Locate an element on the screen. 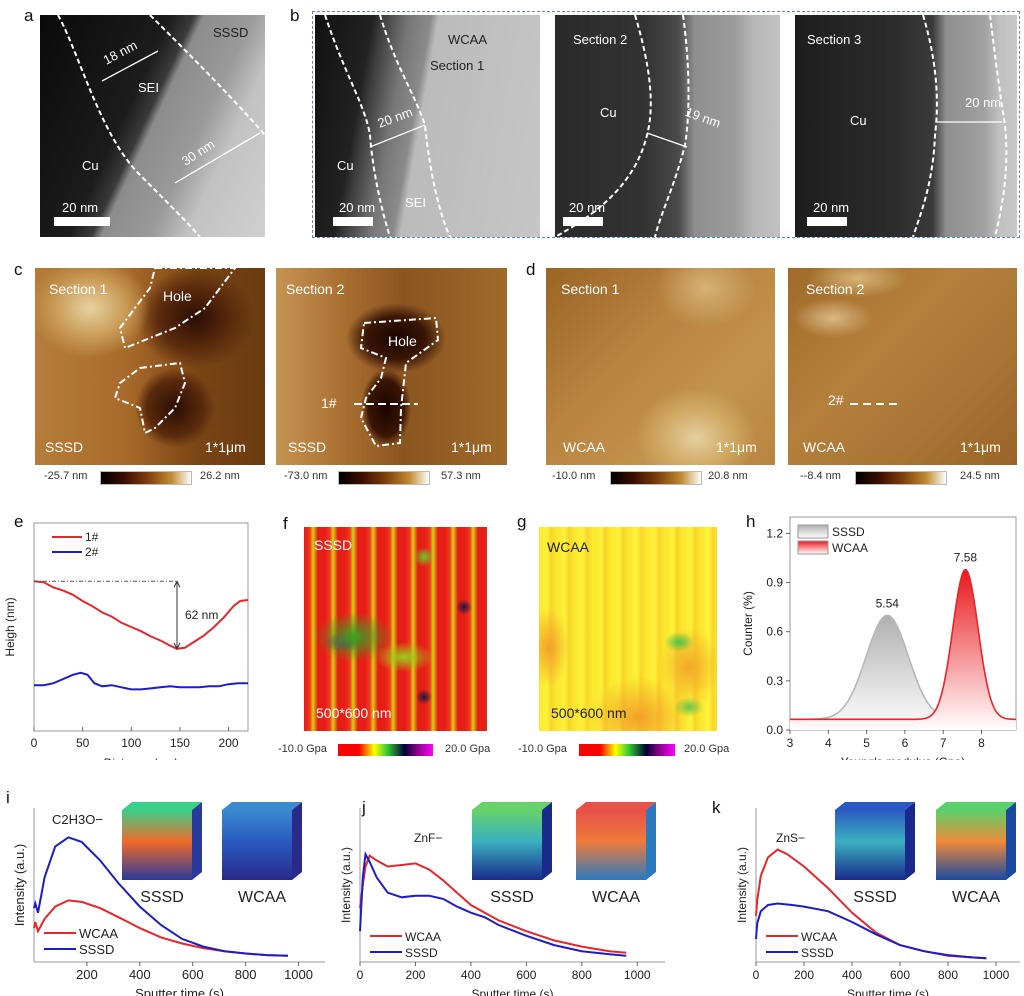  line-label: 2# is located at coordinates (836, 400).